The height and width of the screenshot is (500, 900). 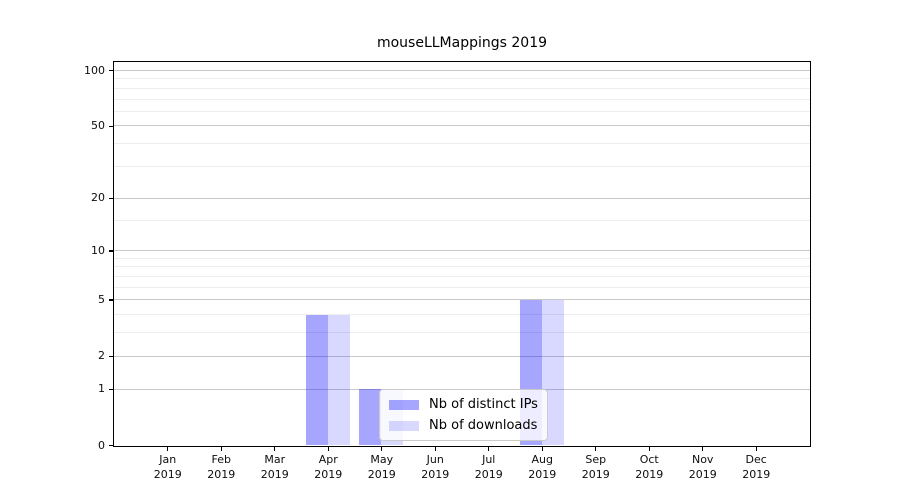 I want to click on x-tick-label-apr: Apr 2019, so click(x=328, y=467).